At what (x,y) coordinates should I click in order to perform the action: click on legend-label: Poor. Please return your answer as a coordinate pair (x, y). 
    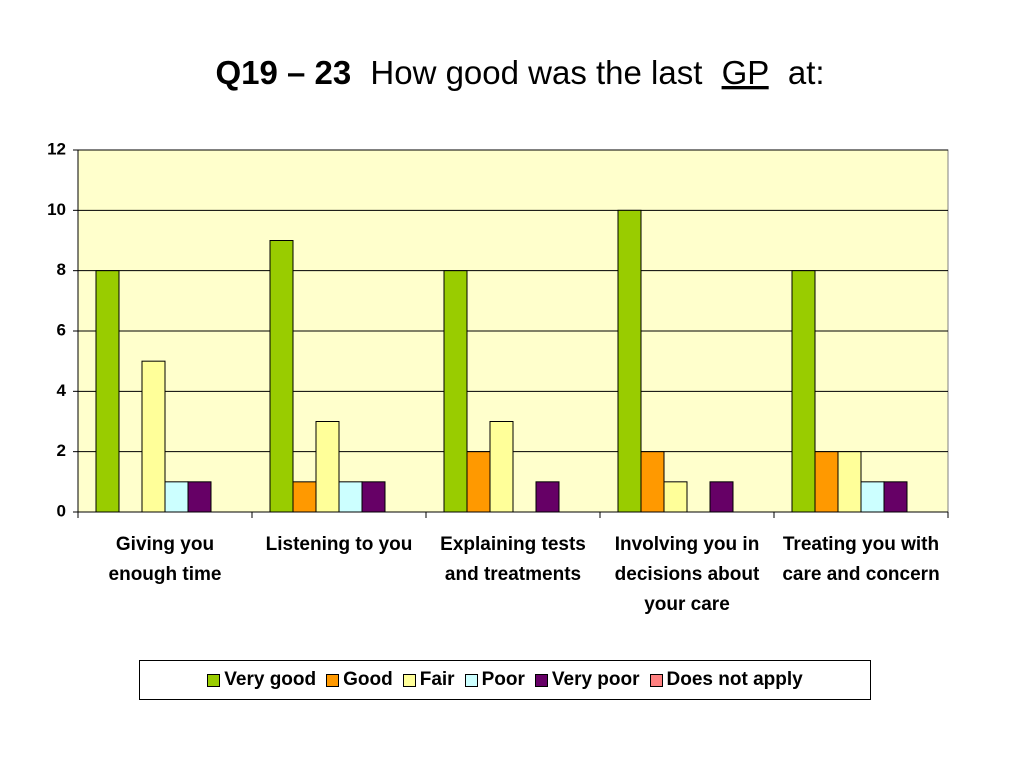
    Looking at the image, I should click on (503, 679).